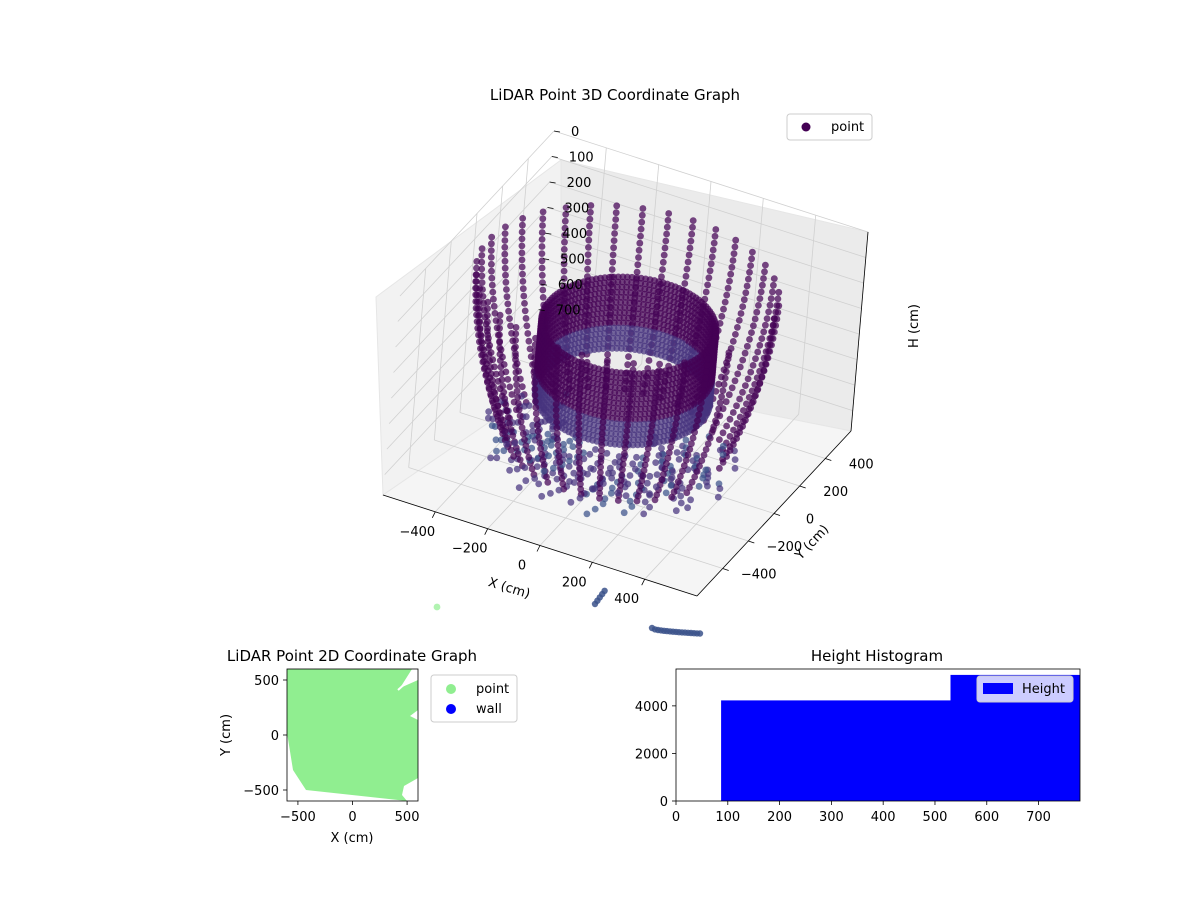  I want to click on y-tick-label-3d: 400, so click(861, 465).